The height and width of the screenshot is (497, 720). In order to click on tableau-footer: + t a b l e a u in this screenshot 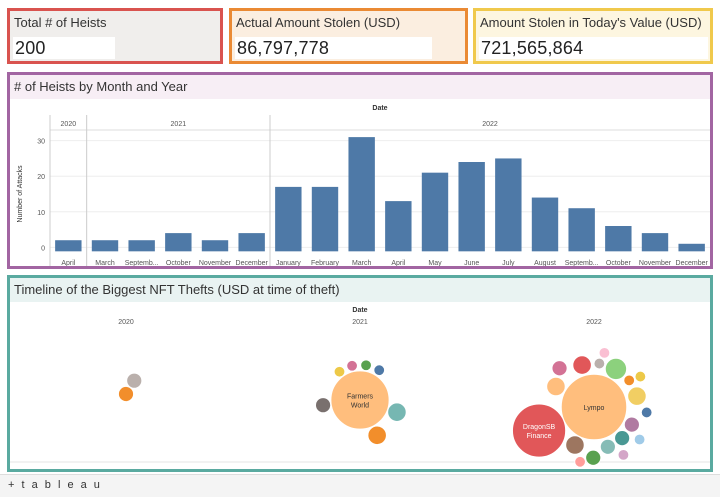, I will do `click(360, 485)`.